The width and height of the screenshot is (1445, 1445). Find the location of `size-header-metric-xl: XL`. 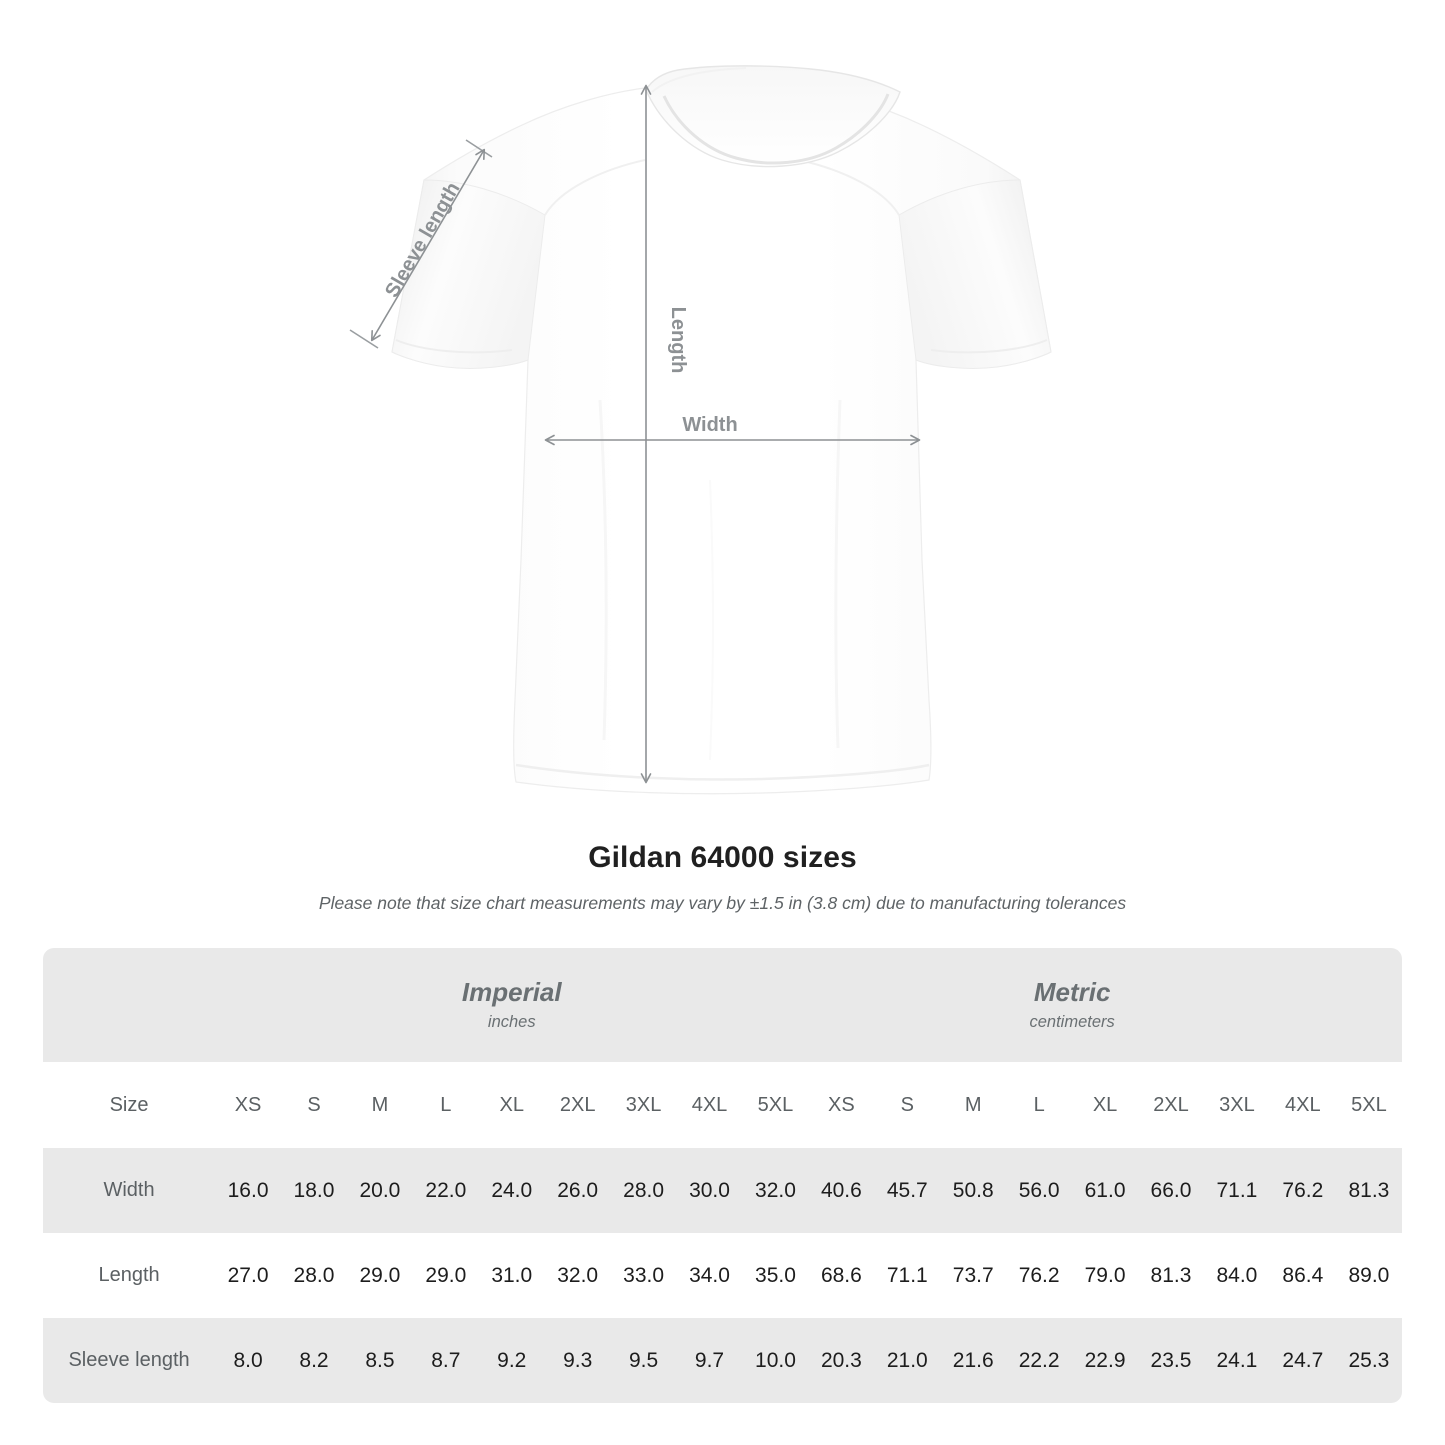

size-header-metric-xl: XL is located at coordinates (1105, 1105).